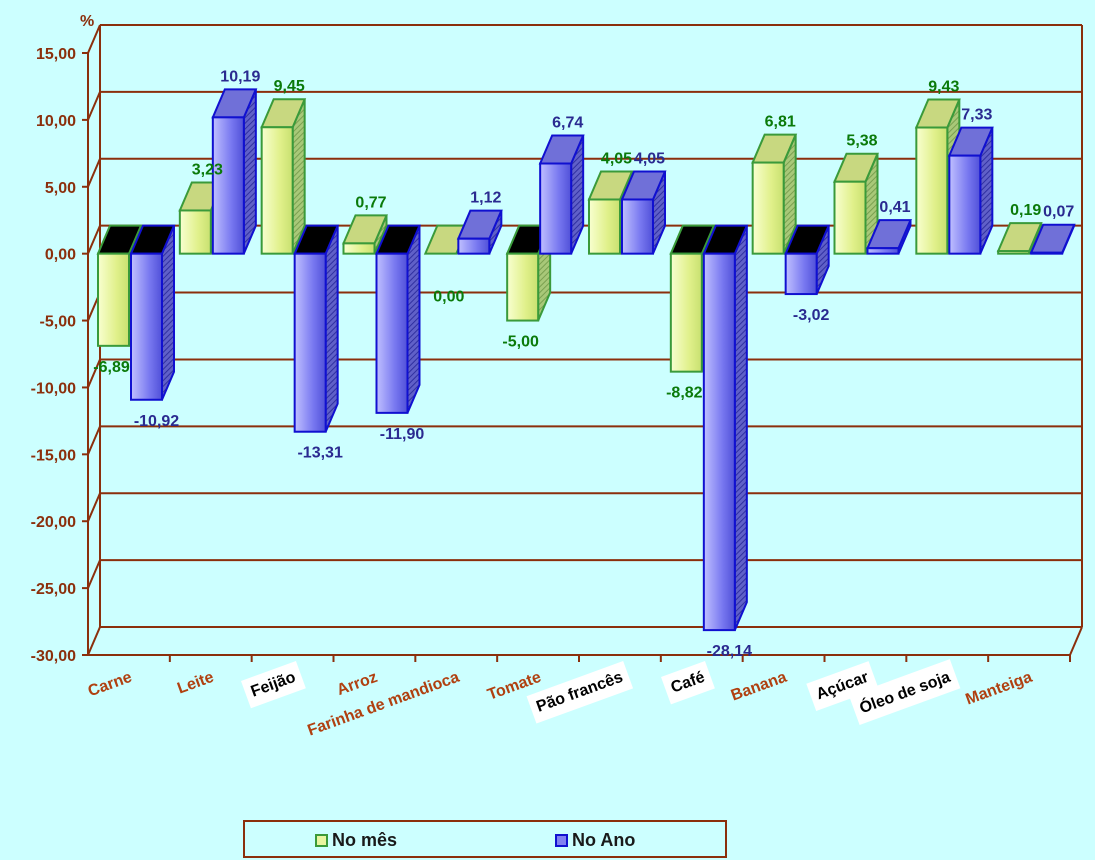 Image resolution: width=1095 pixels, height=860 pixels. What do you see at coordinates (156, 421) in the screenshot?
I see `data-label-no-ano: -10,92` at bounding box center [156, 421].